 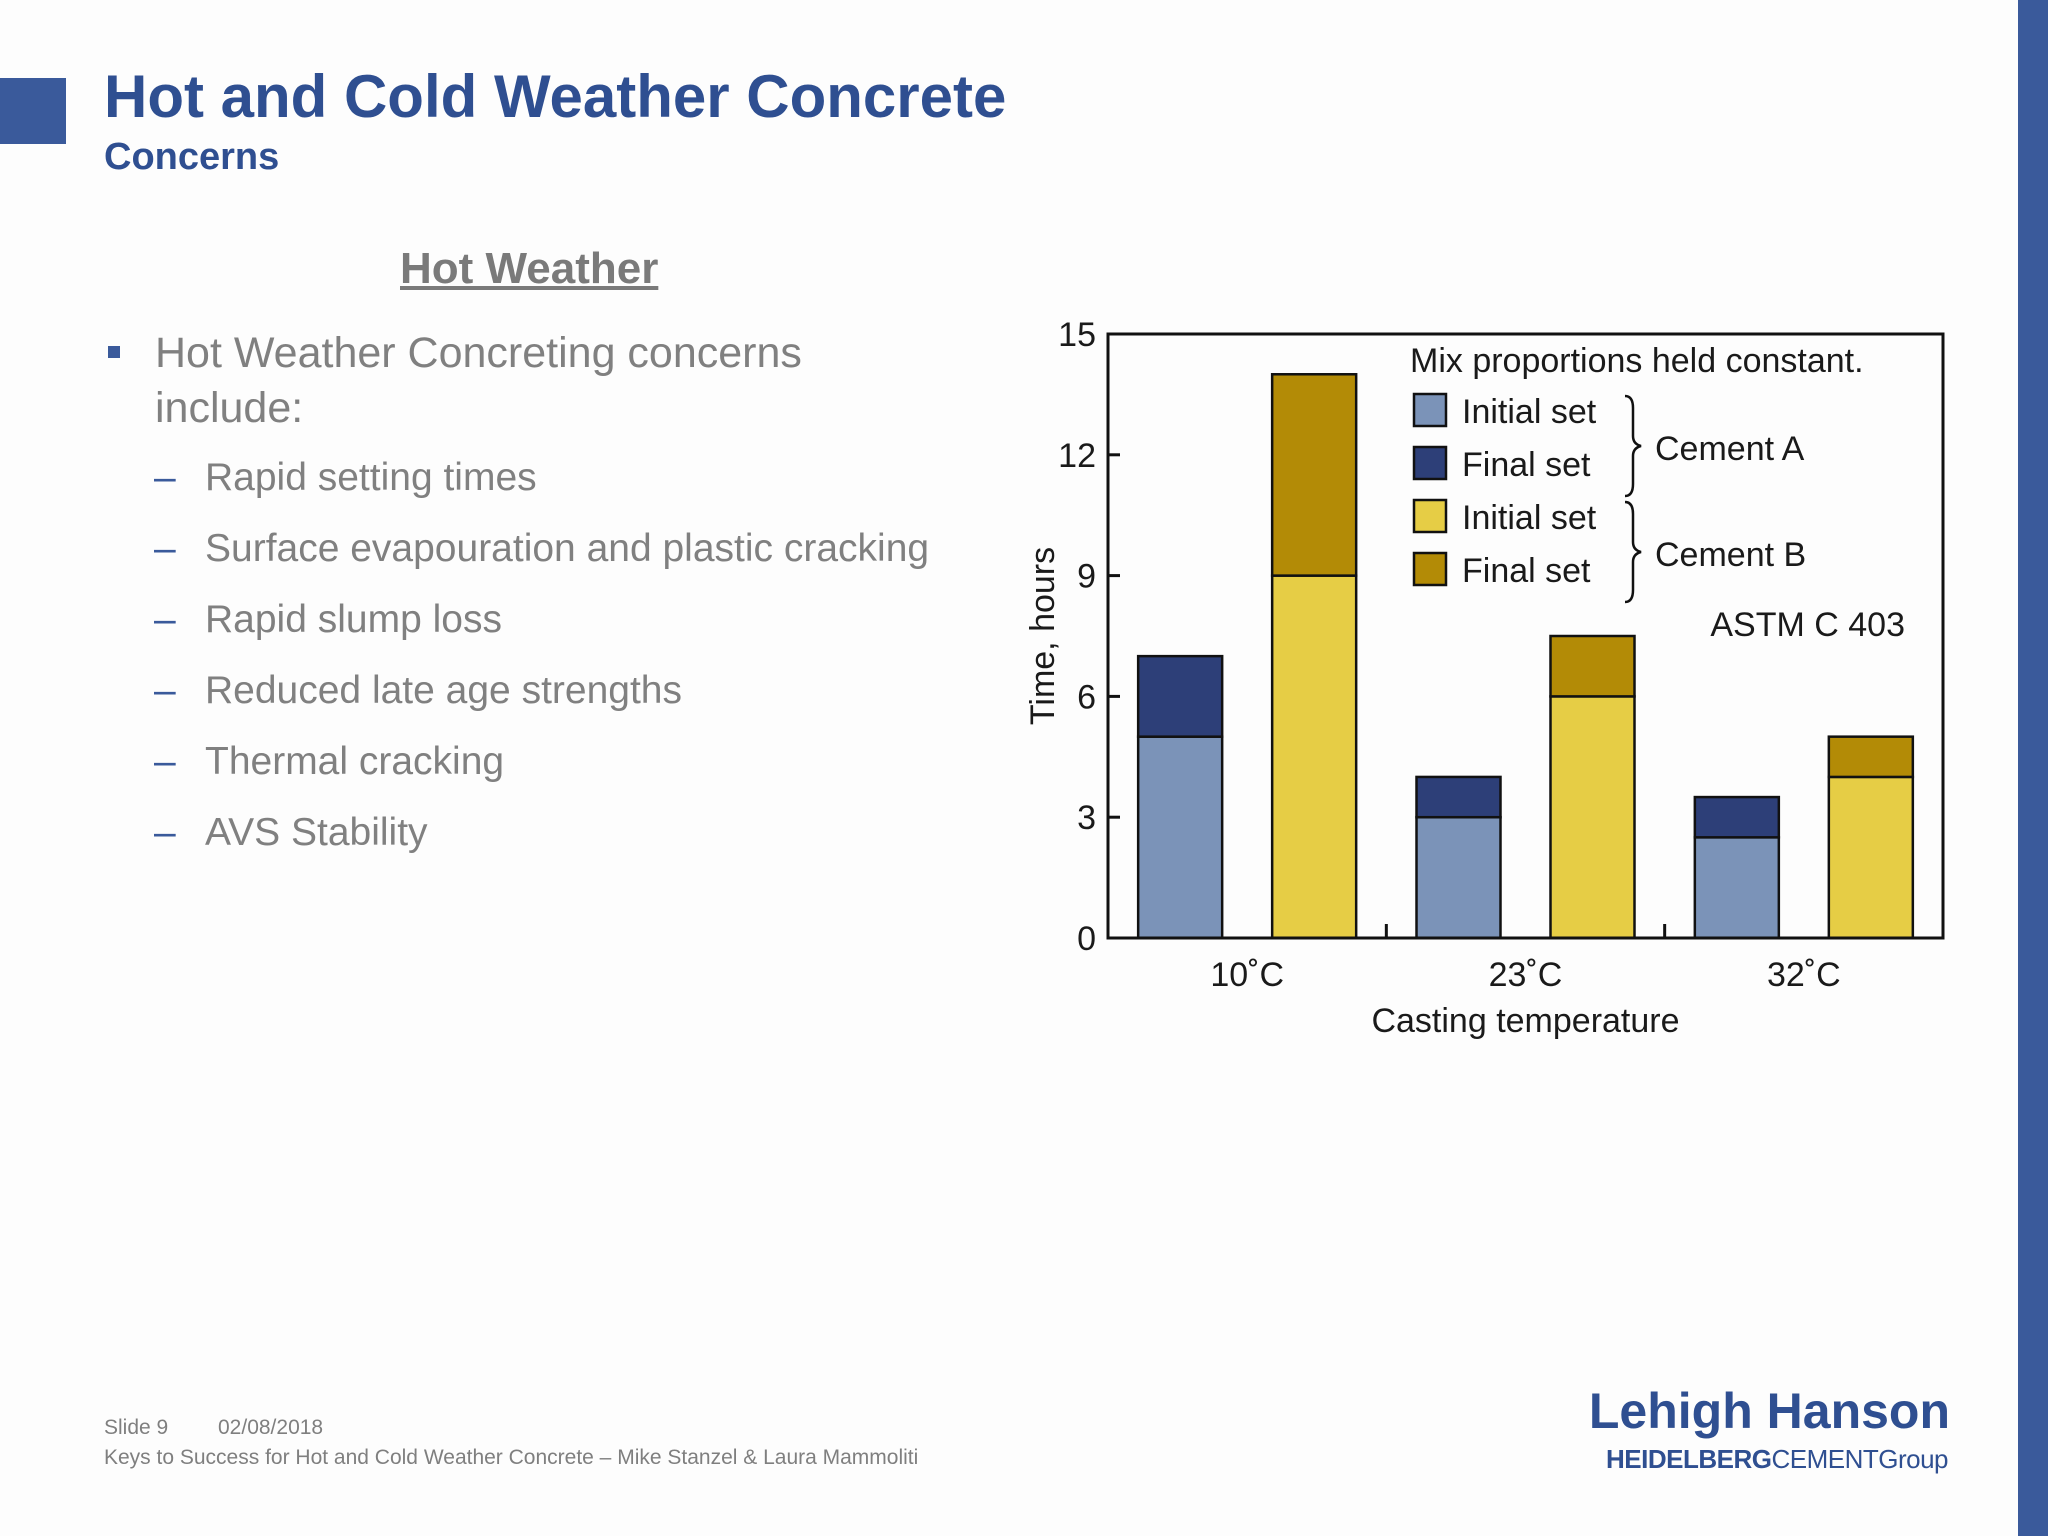 I want to click on main-bullet-text: Hot Weather Concreting concerns include:, so click(x=478, y=380).